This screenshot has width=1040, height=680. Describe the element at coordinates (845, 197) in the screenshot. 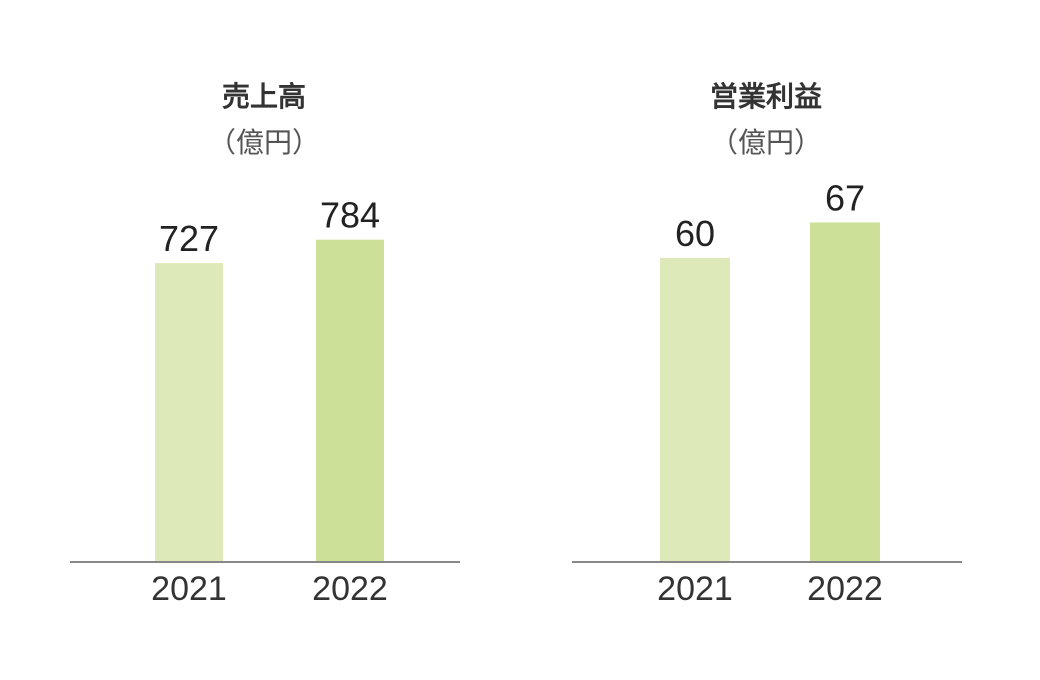

I see `data-label: 67` at that location.